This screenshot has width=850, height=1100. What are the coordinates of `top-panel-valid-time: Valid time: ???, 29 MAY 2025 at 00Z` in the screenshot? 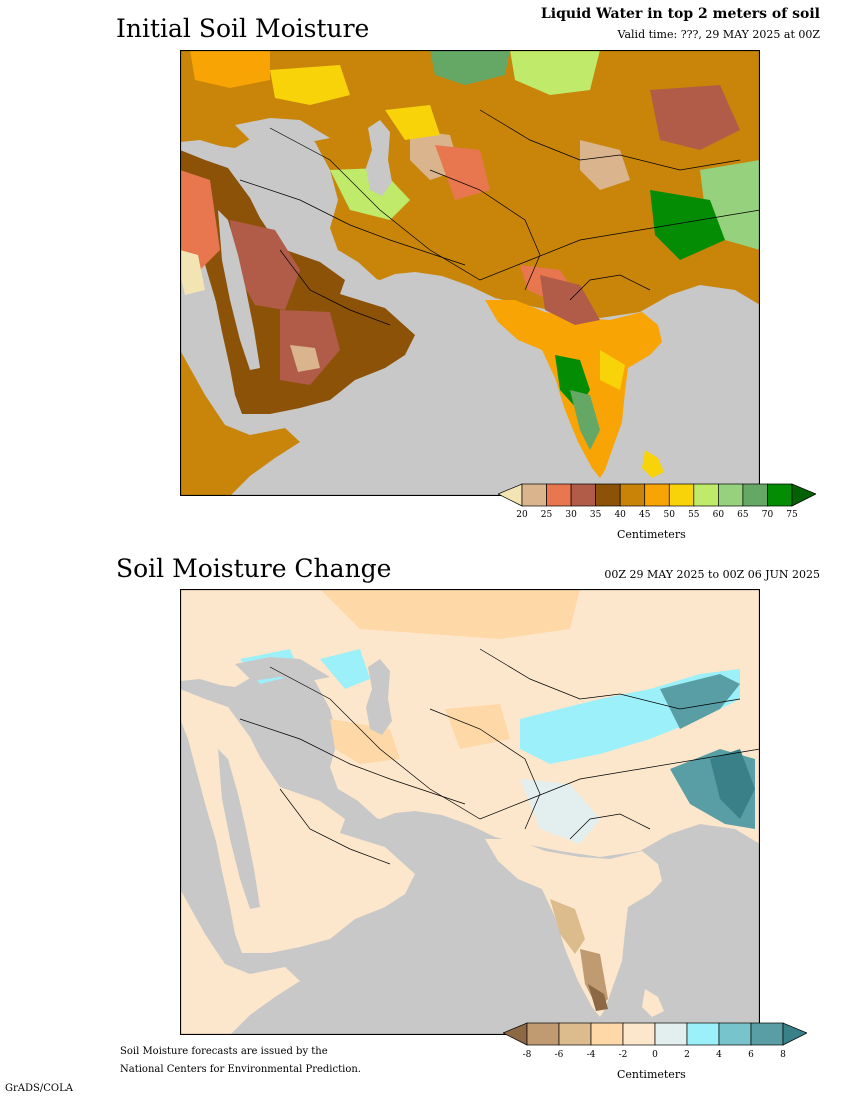 It's located at (718, 34).